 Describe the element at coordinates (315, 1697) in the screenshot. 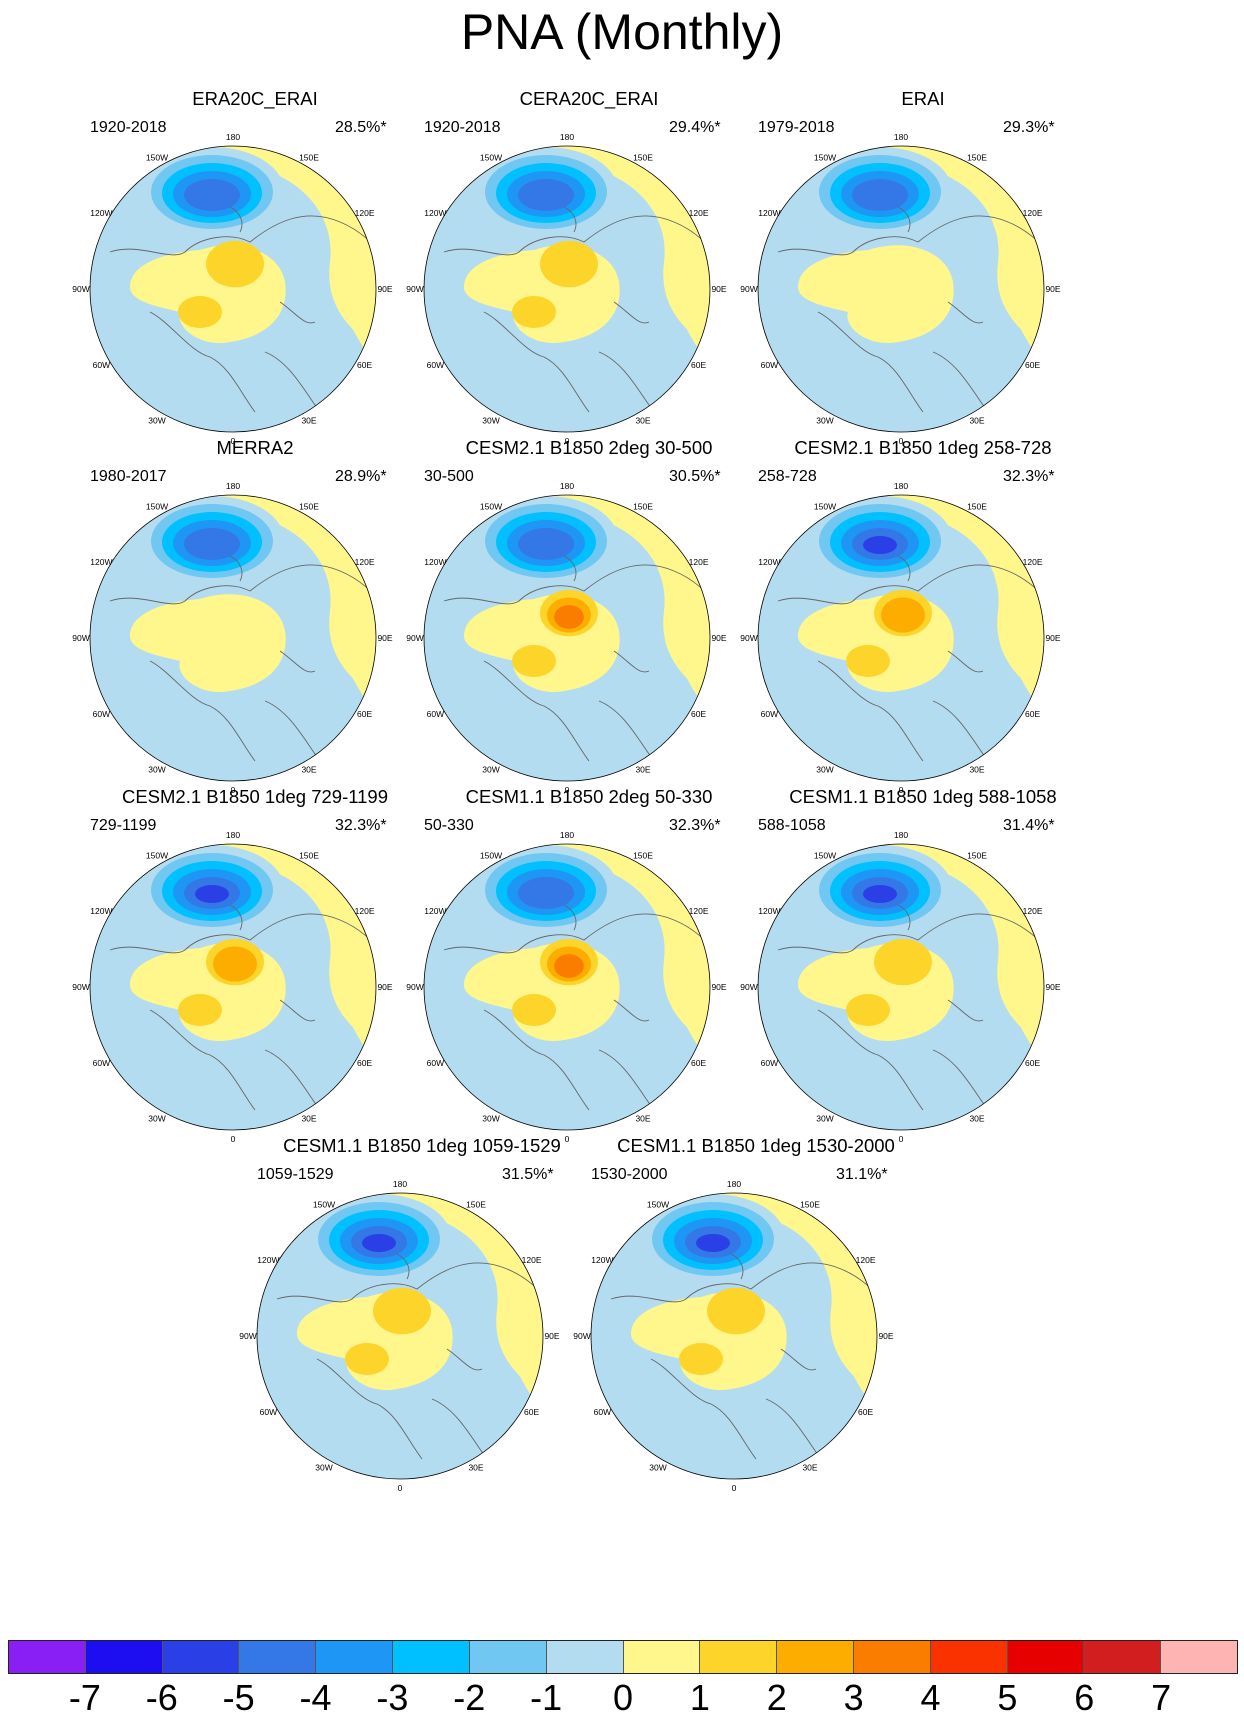

I see `colorbar-tick-label: -4` at that location.